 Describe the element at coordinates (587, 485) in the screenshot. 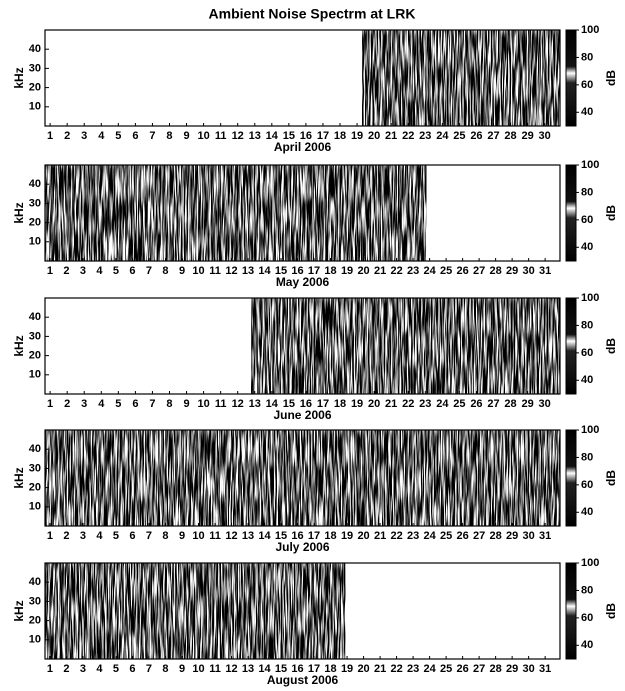

I see `colorbar-tick-label: 60` at that location.